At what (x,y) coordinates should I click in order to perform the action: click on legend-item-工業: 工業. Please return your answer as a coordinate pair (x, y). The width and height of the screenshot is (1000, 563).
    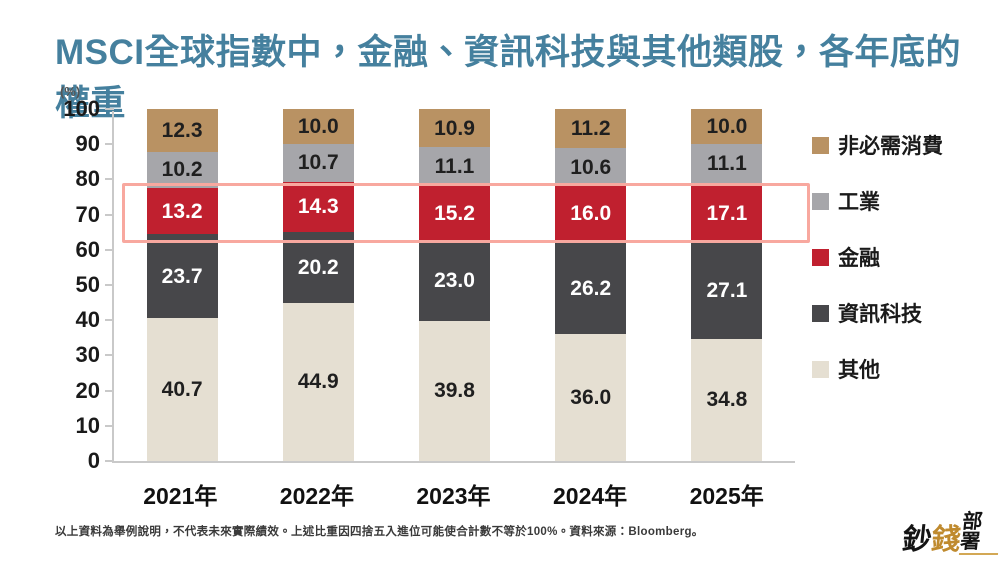
    Looking at the image, I should click on (877, 201).